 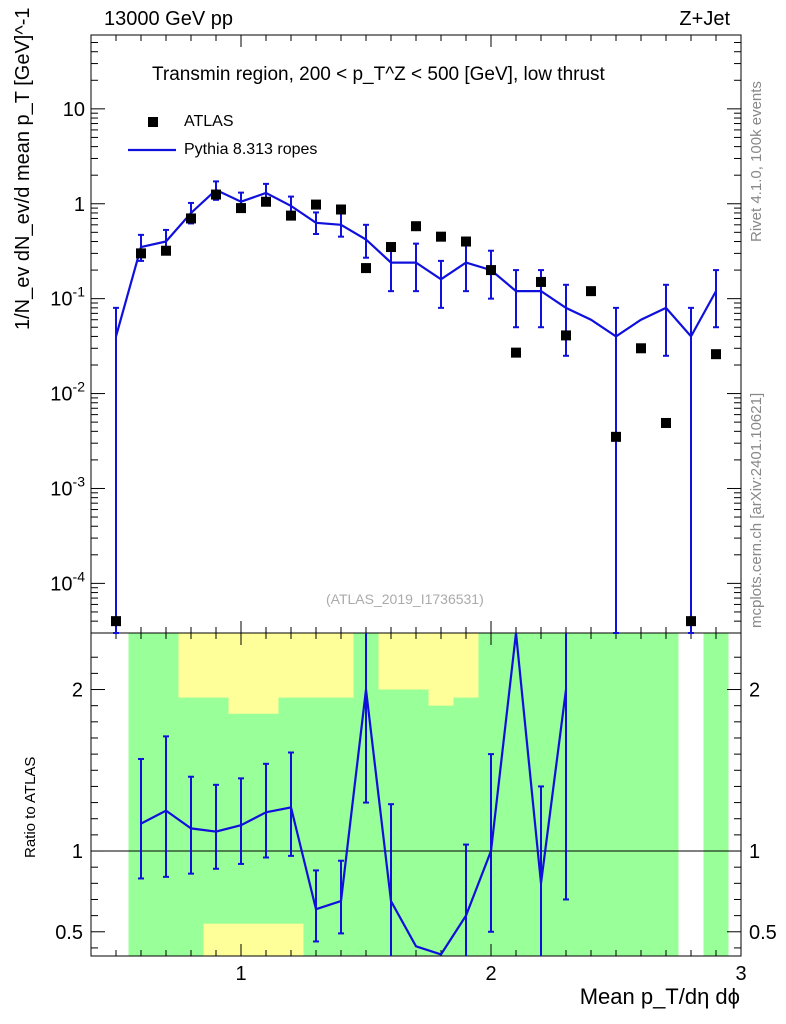 What do you see at coordinates (763, 933) in the screenshot?
I see `ratio-tick-label-right: 0.5` at bounding box center [763, 933].